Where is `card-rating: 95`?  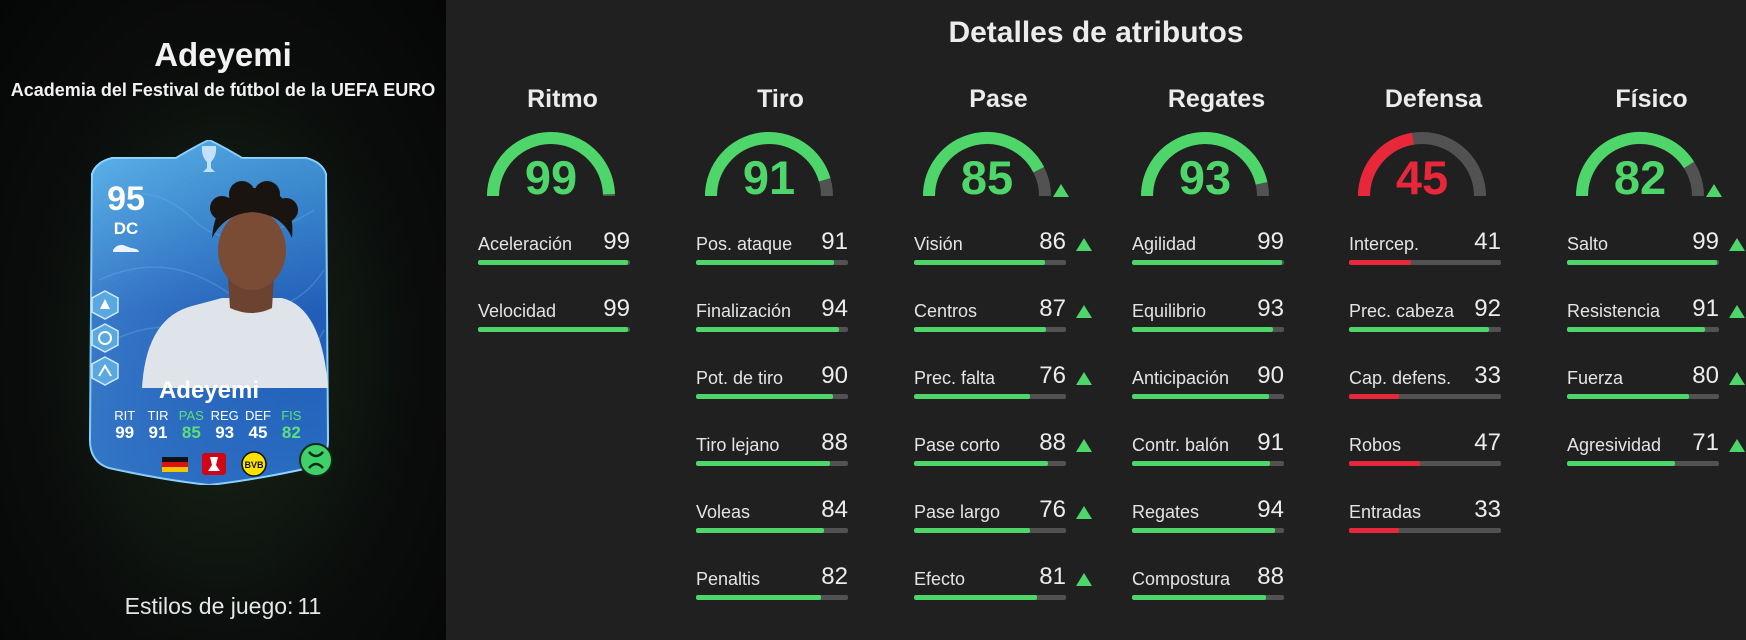
card-rating: 95 is located at coordinates (126, 199).